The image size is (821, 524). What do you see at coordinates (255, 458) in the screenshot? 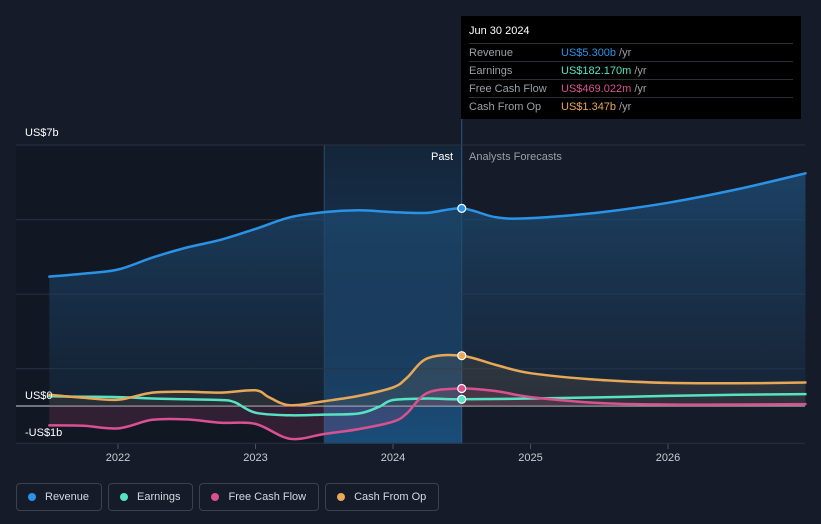
I see `x-tick-2023: 2023` at bounding box center [255, 458].